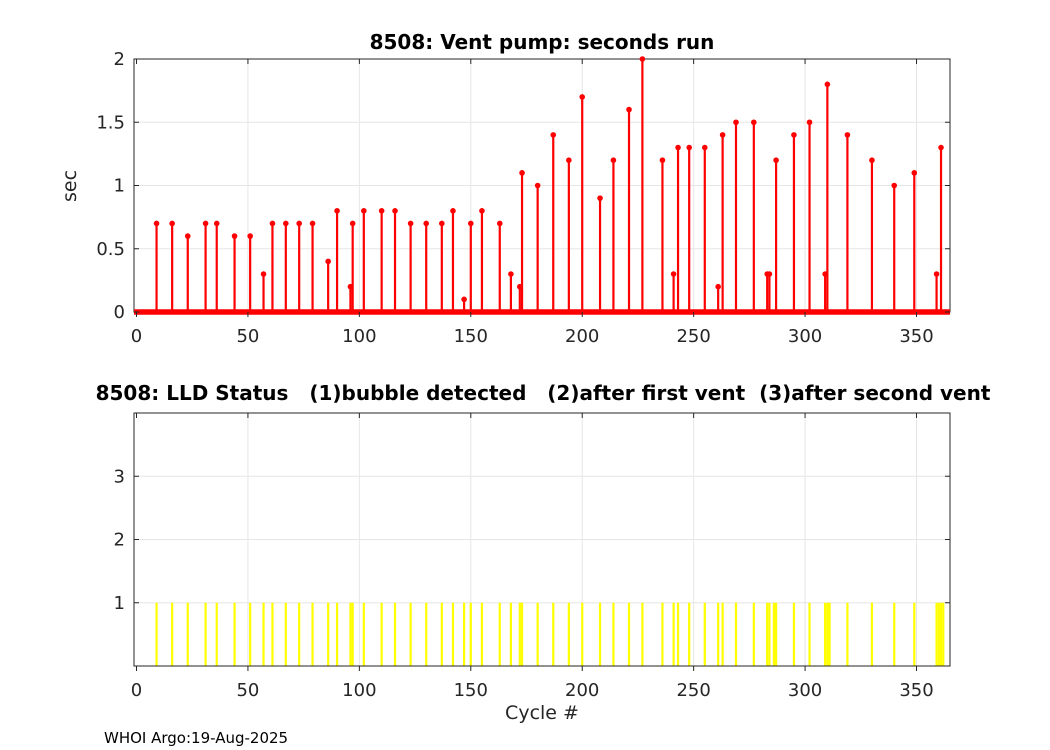 The image size is (1050, 750). What do you see at coordinates (196, 738) in the screenshot?
I see `whoi-argo-date-note: WHOI Argo:19-Aug-2025` at bounding box center [196, 738].